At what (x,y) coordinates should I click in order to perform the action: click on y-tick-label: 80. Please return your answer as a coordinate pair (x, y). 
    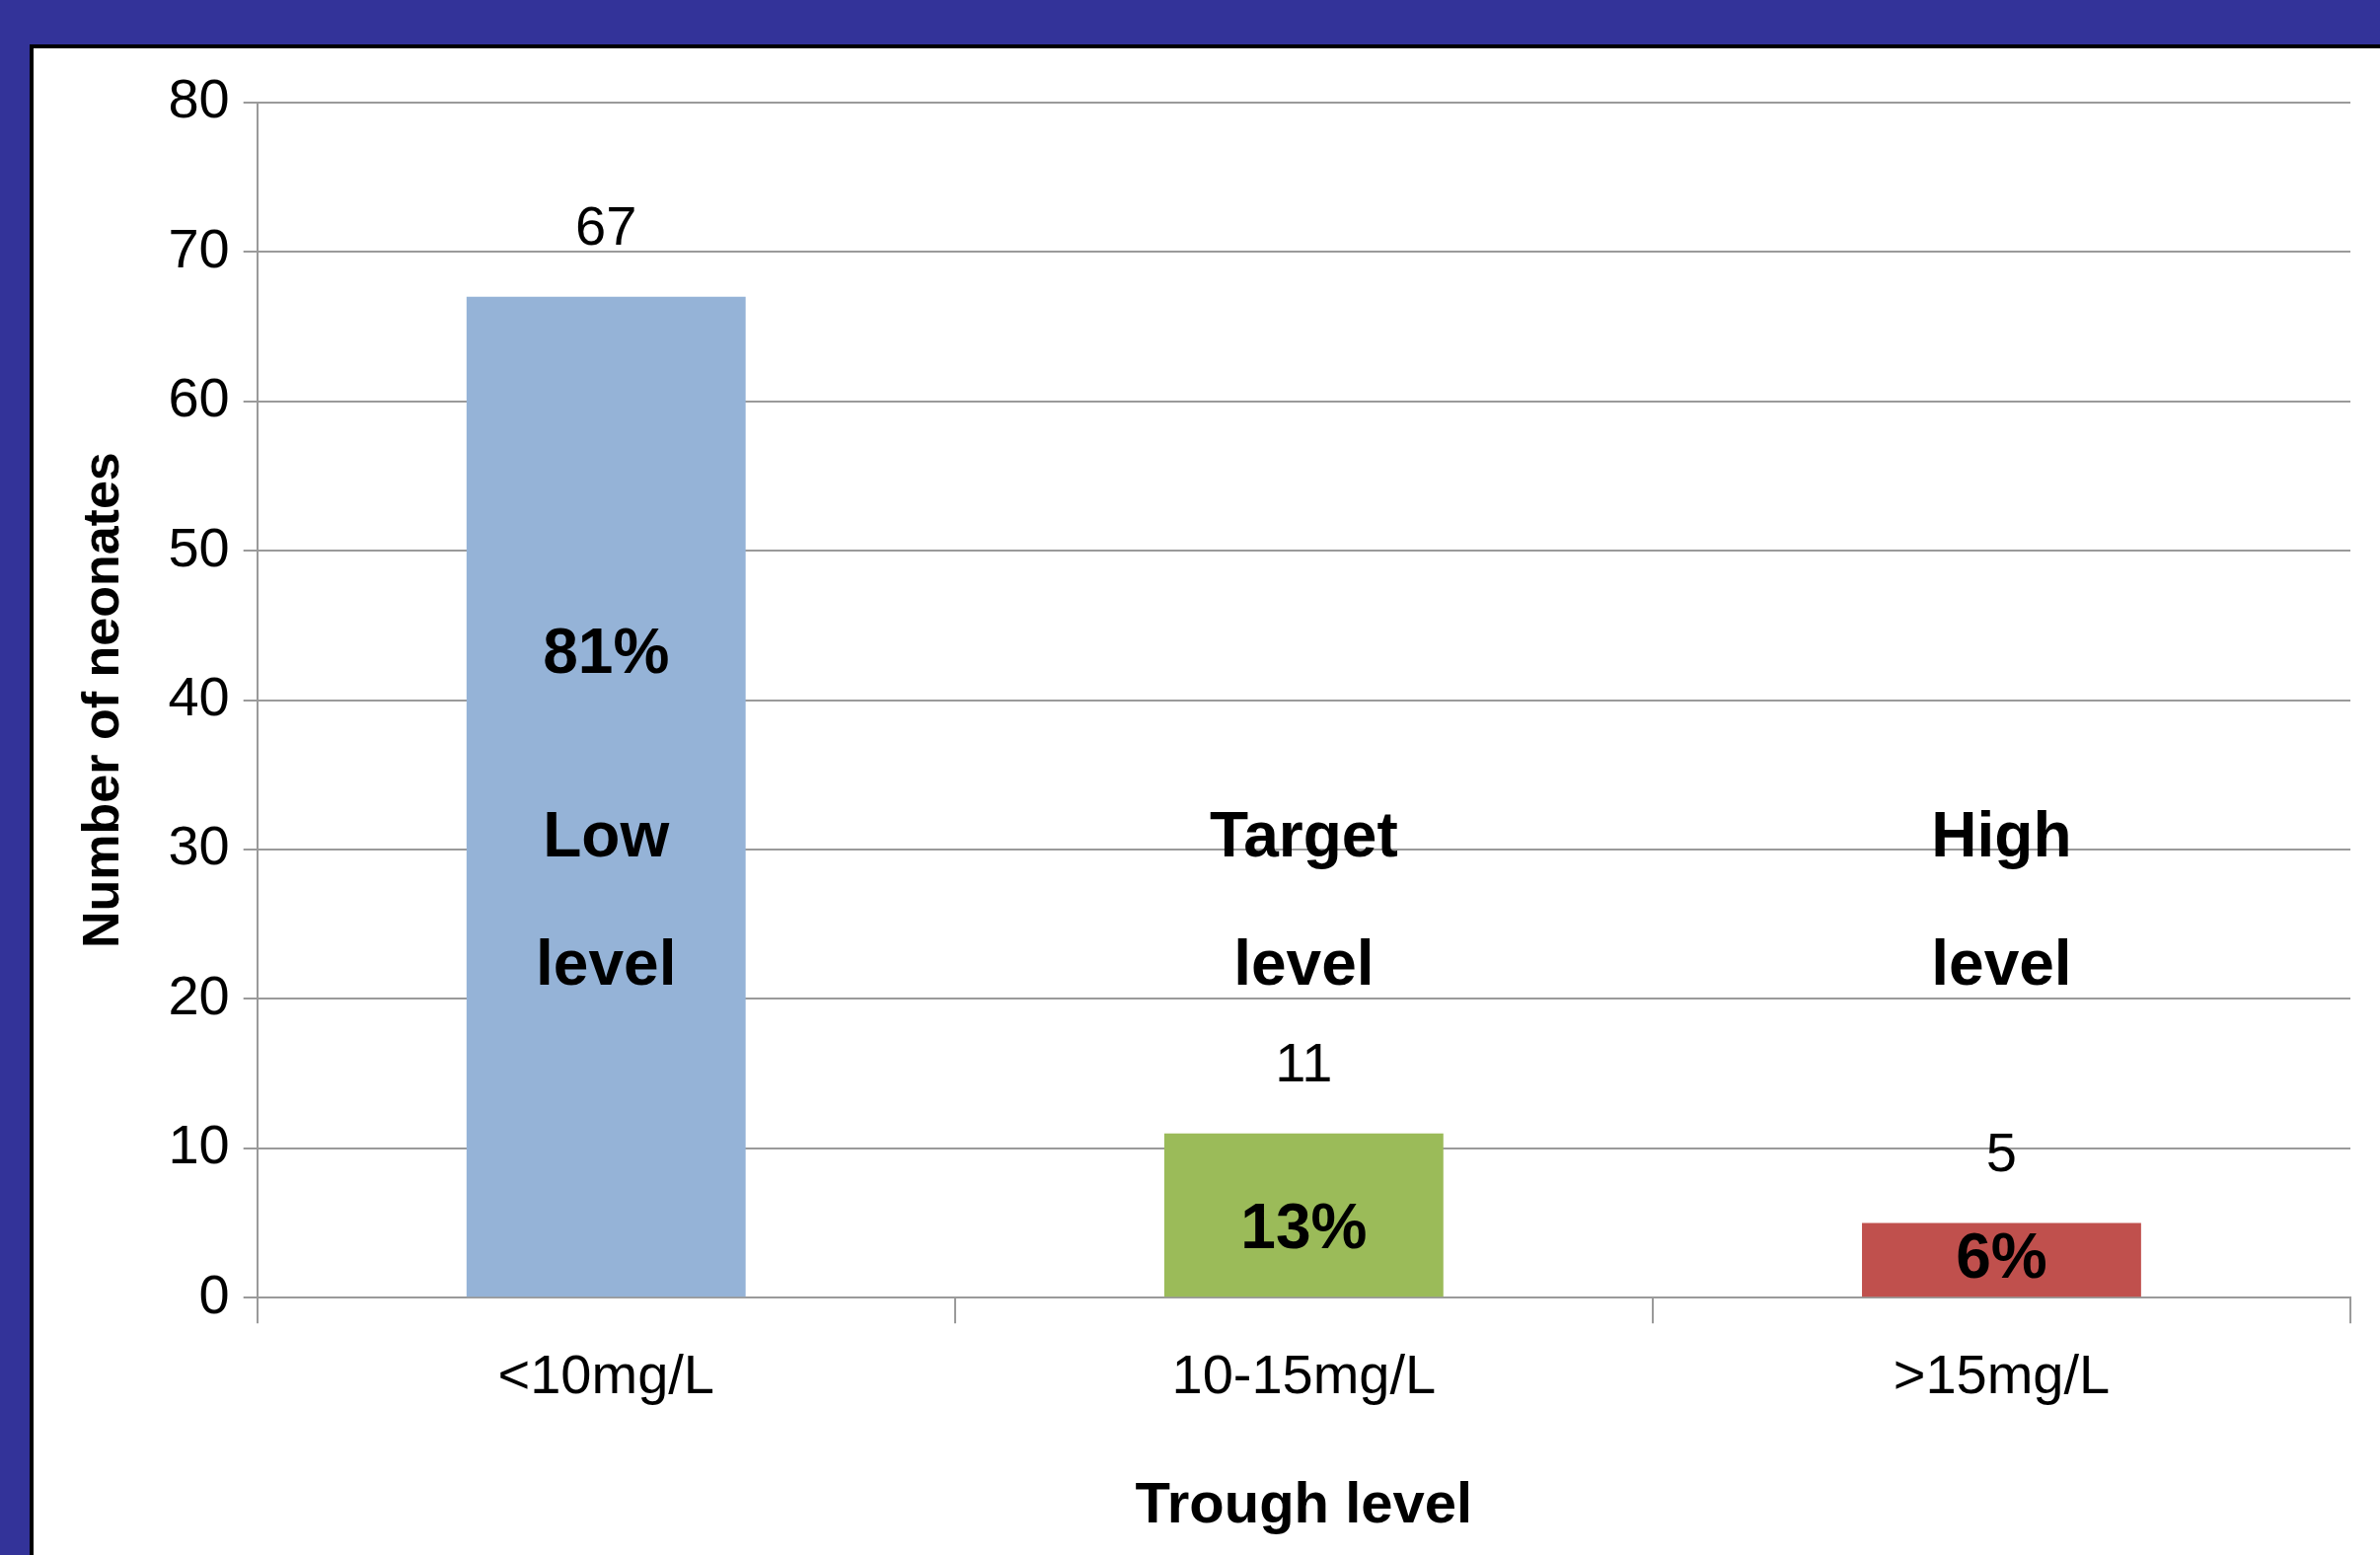
    Looking at the image, I should click on (199, 98).